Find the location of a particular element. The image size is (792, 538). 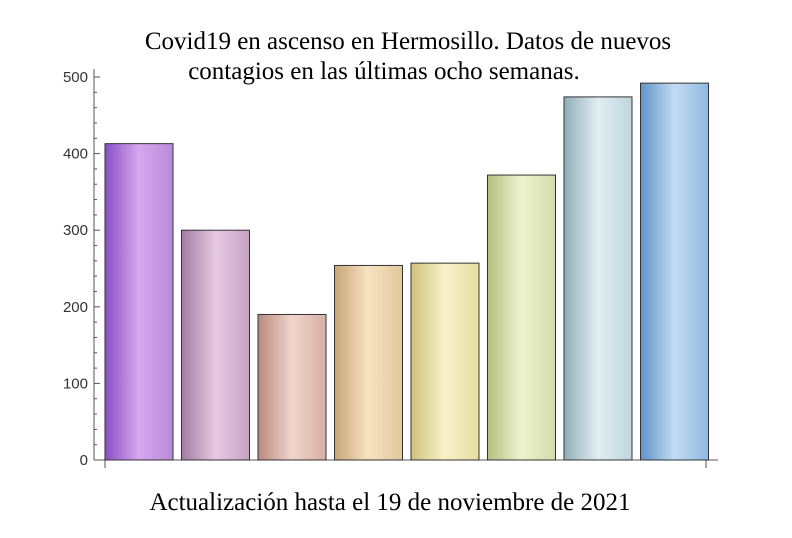

y-tick-label: 100 is located at coordinates (75, 383).